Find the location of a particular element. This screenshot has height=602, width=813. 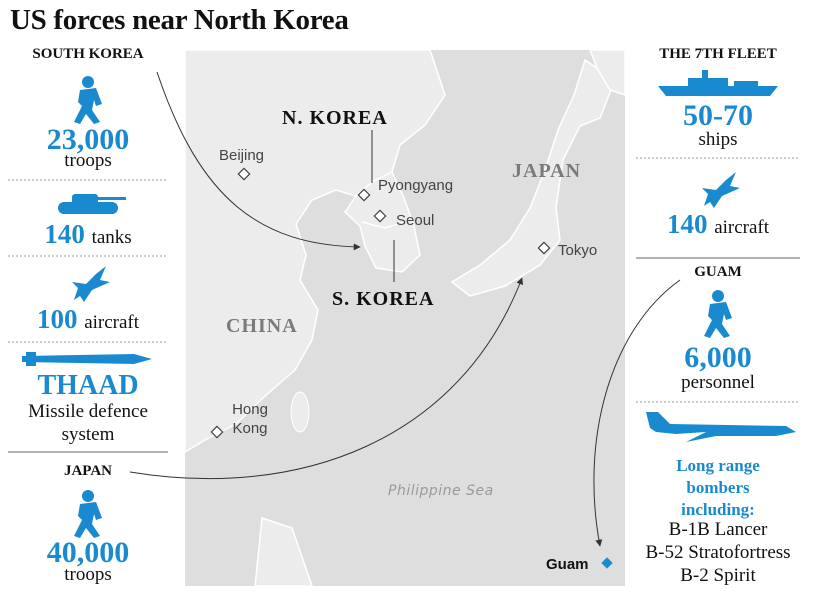

sea-label: Philippine Sea is located at coordinates (441, 491).